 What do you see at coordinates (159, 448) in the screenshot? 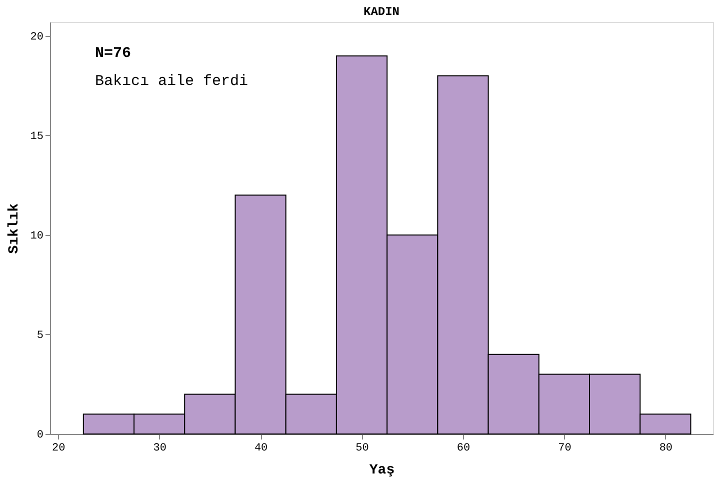
I see `x-tick-label: 30` at bounding box center [159, 448].